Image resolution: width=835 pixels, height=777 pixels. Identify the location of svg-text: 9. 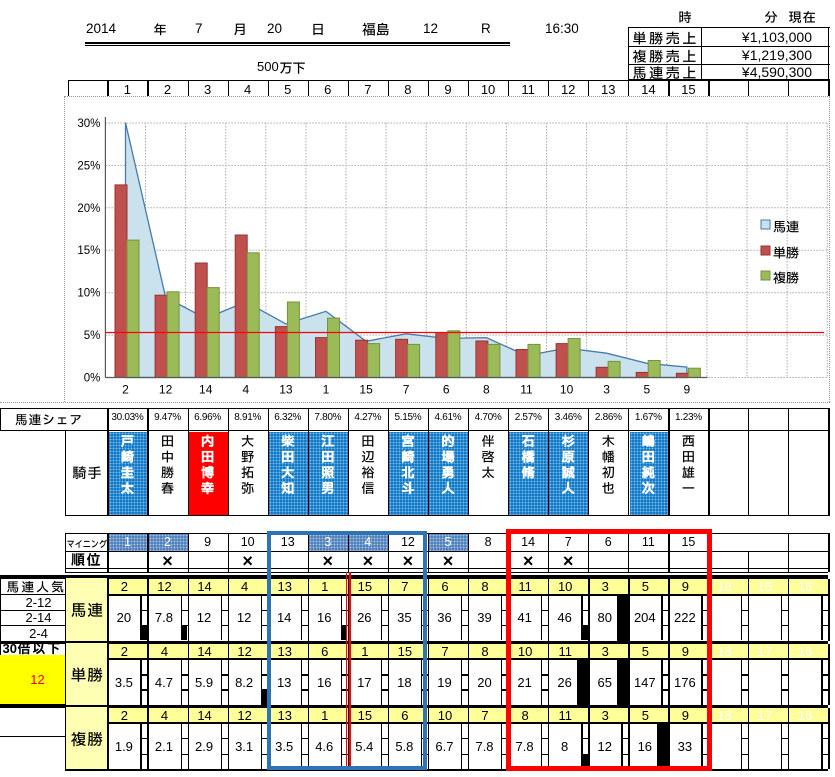
(687, 389).